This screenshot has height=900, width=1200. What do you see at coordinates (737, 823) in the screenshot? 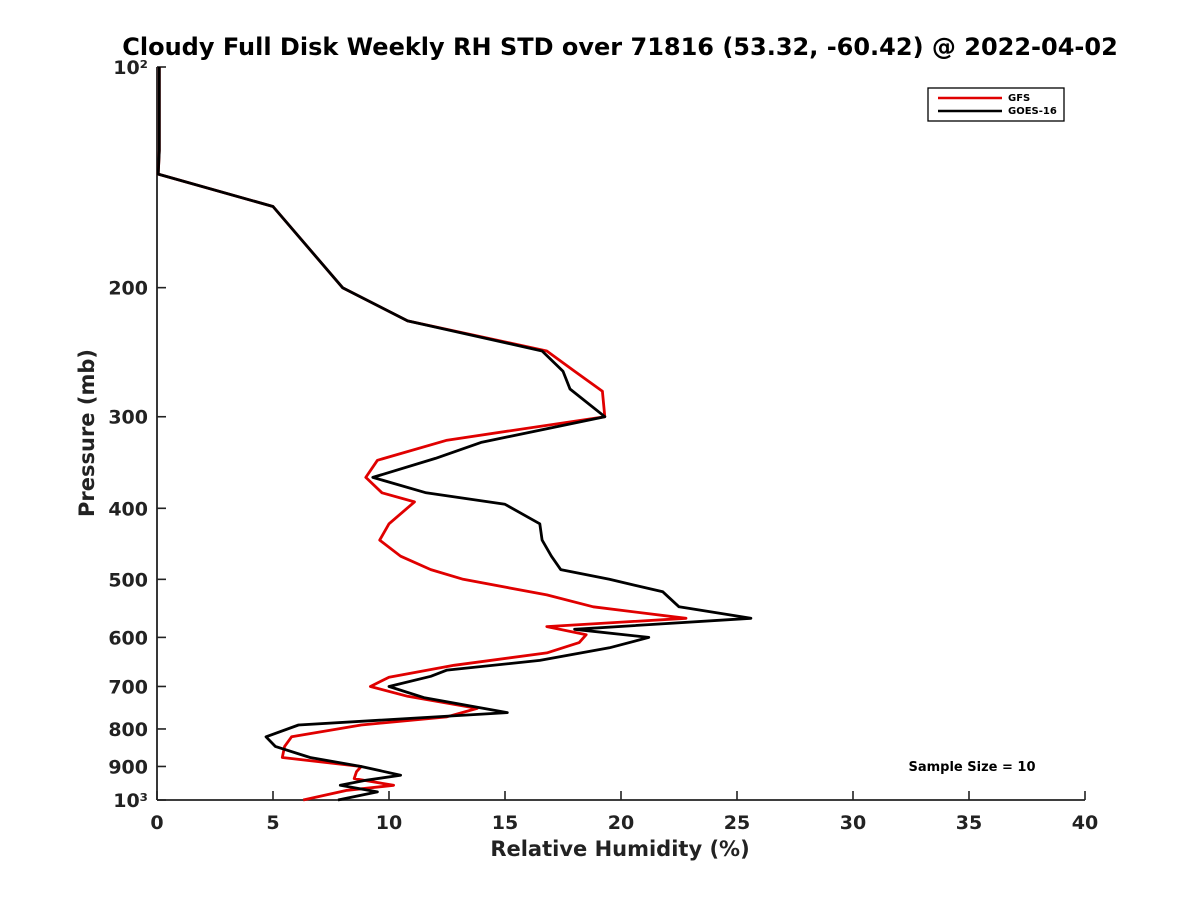
I see `x-tick-label: 25` at bounding box center [737, 823].